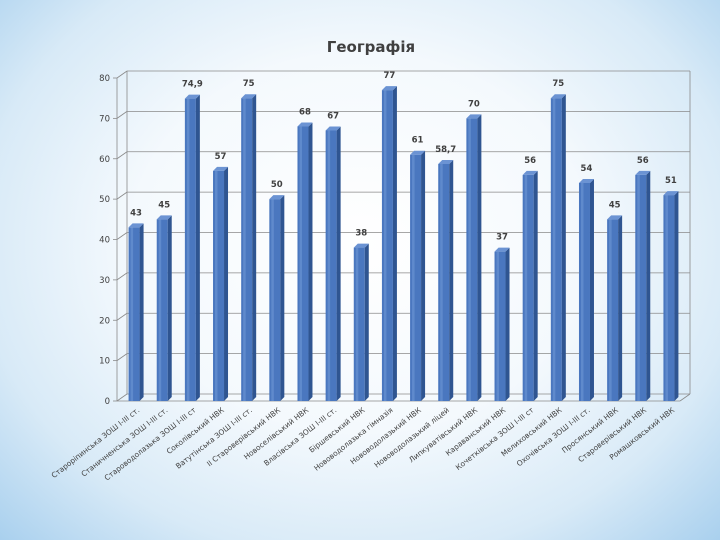 Image resolution: width=720 pixels, height=540 pixels. I want to click on data-label-12: 58,7, so click(445, 150).